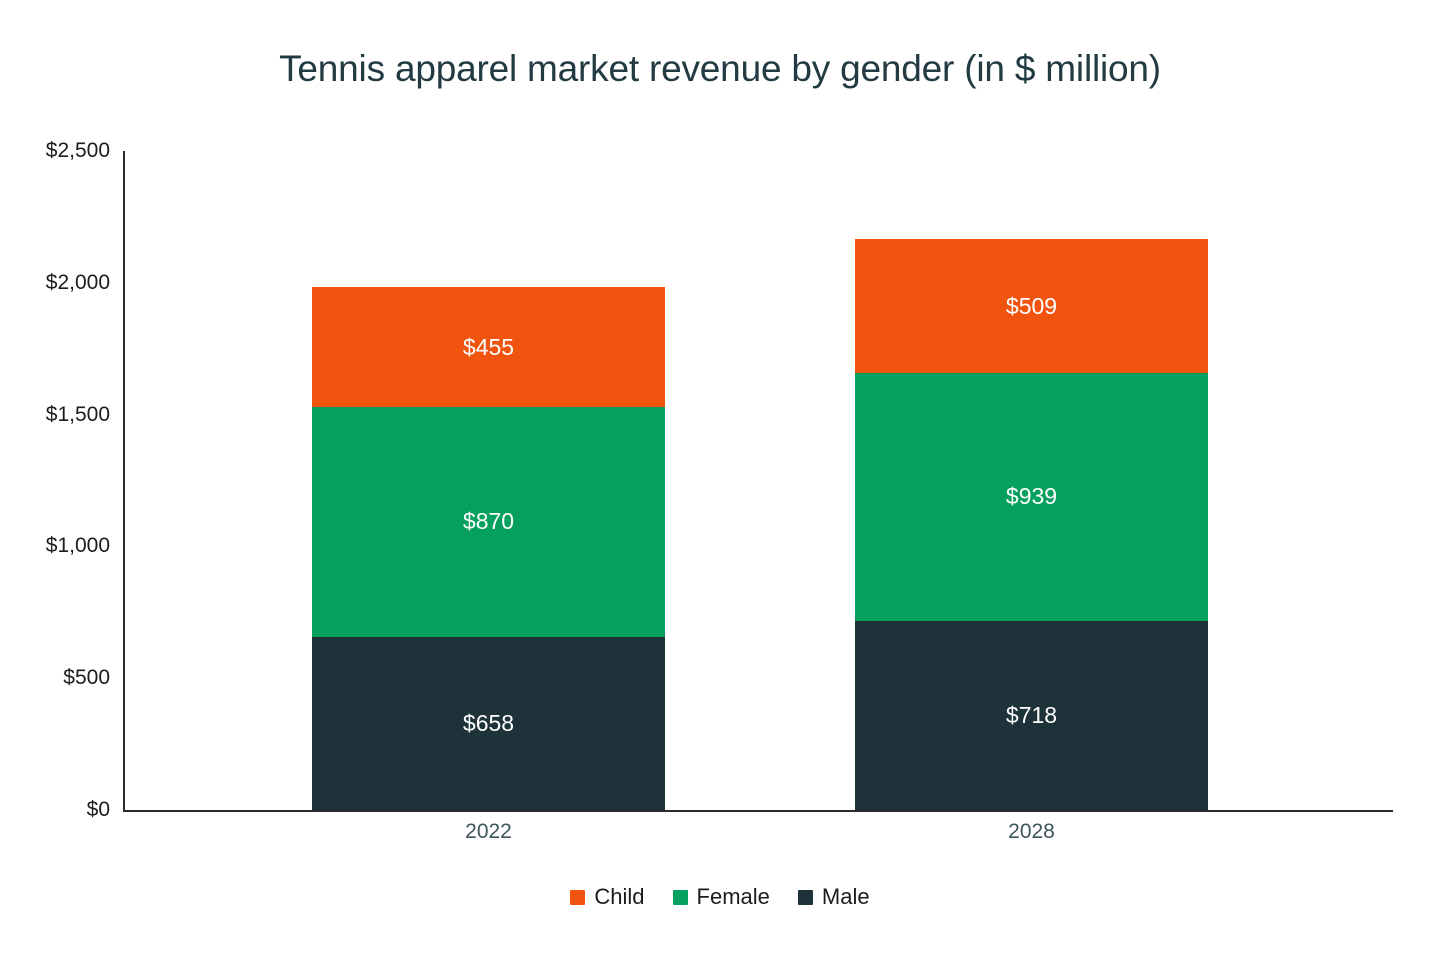 The width and height of the screenshot is (1440, 960). I want to click on y-axis-tick-label: $1,000, so click(77, 546).